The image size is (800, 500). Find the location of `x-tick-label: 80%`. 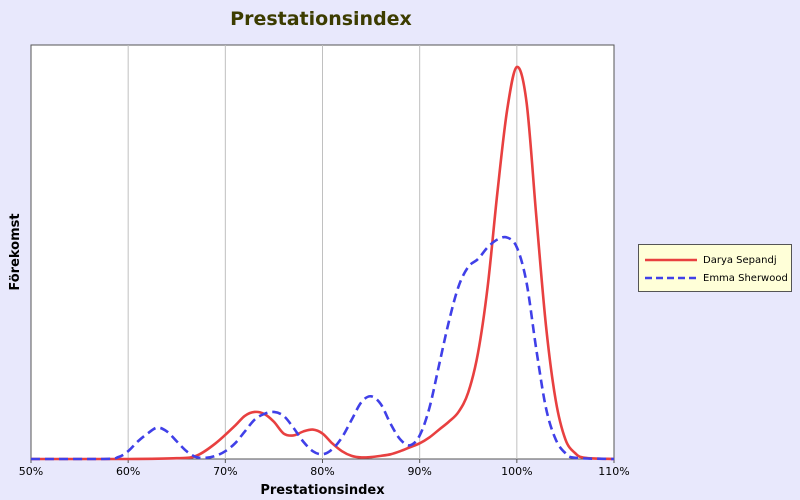

x-tick-label: 80% is located at coordinates (322, 471).